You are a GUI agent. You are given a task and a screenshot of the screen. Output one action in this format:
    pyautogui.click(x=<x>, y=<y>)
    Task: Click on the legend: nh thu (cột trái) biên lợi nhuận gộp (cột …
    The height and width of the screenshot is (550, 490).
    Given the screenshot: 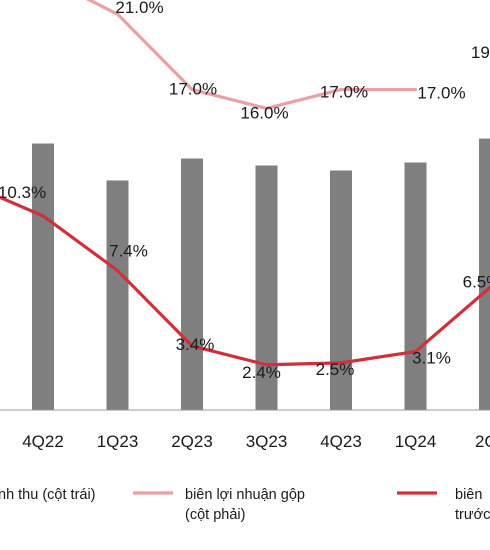 What is the action you would take?
    pyautogui.click(x=245, y=505)
    